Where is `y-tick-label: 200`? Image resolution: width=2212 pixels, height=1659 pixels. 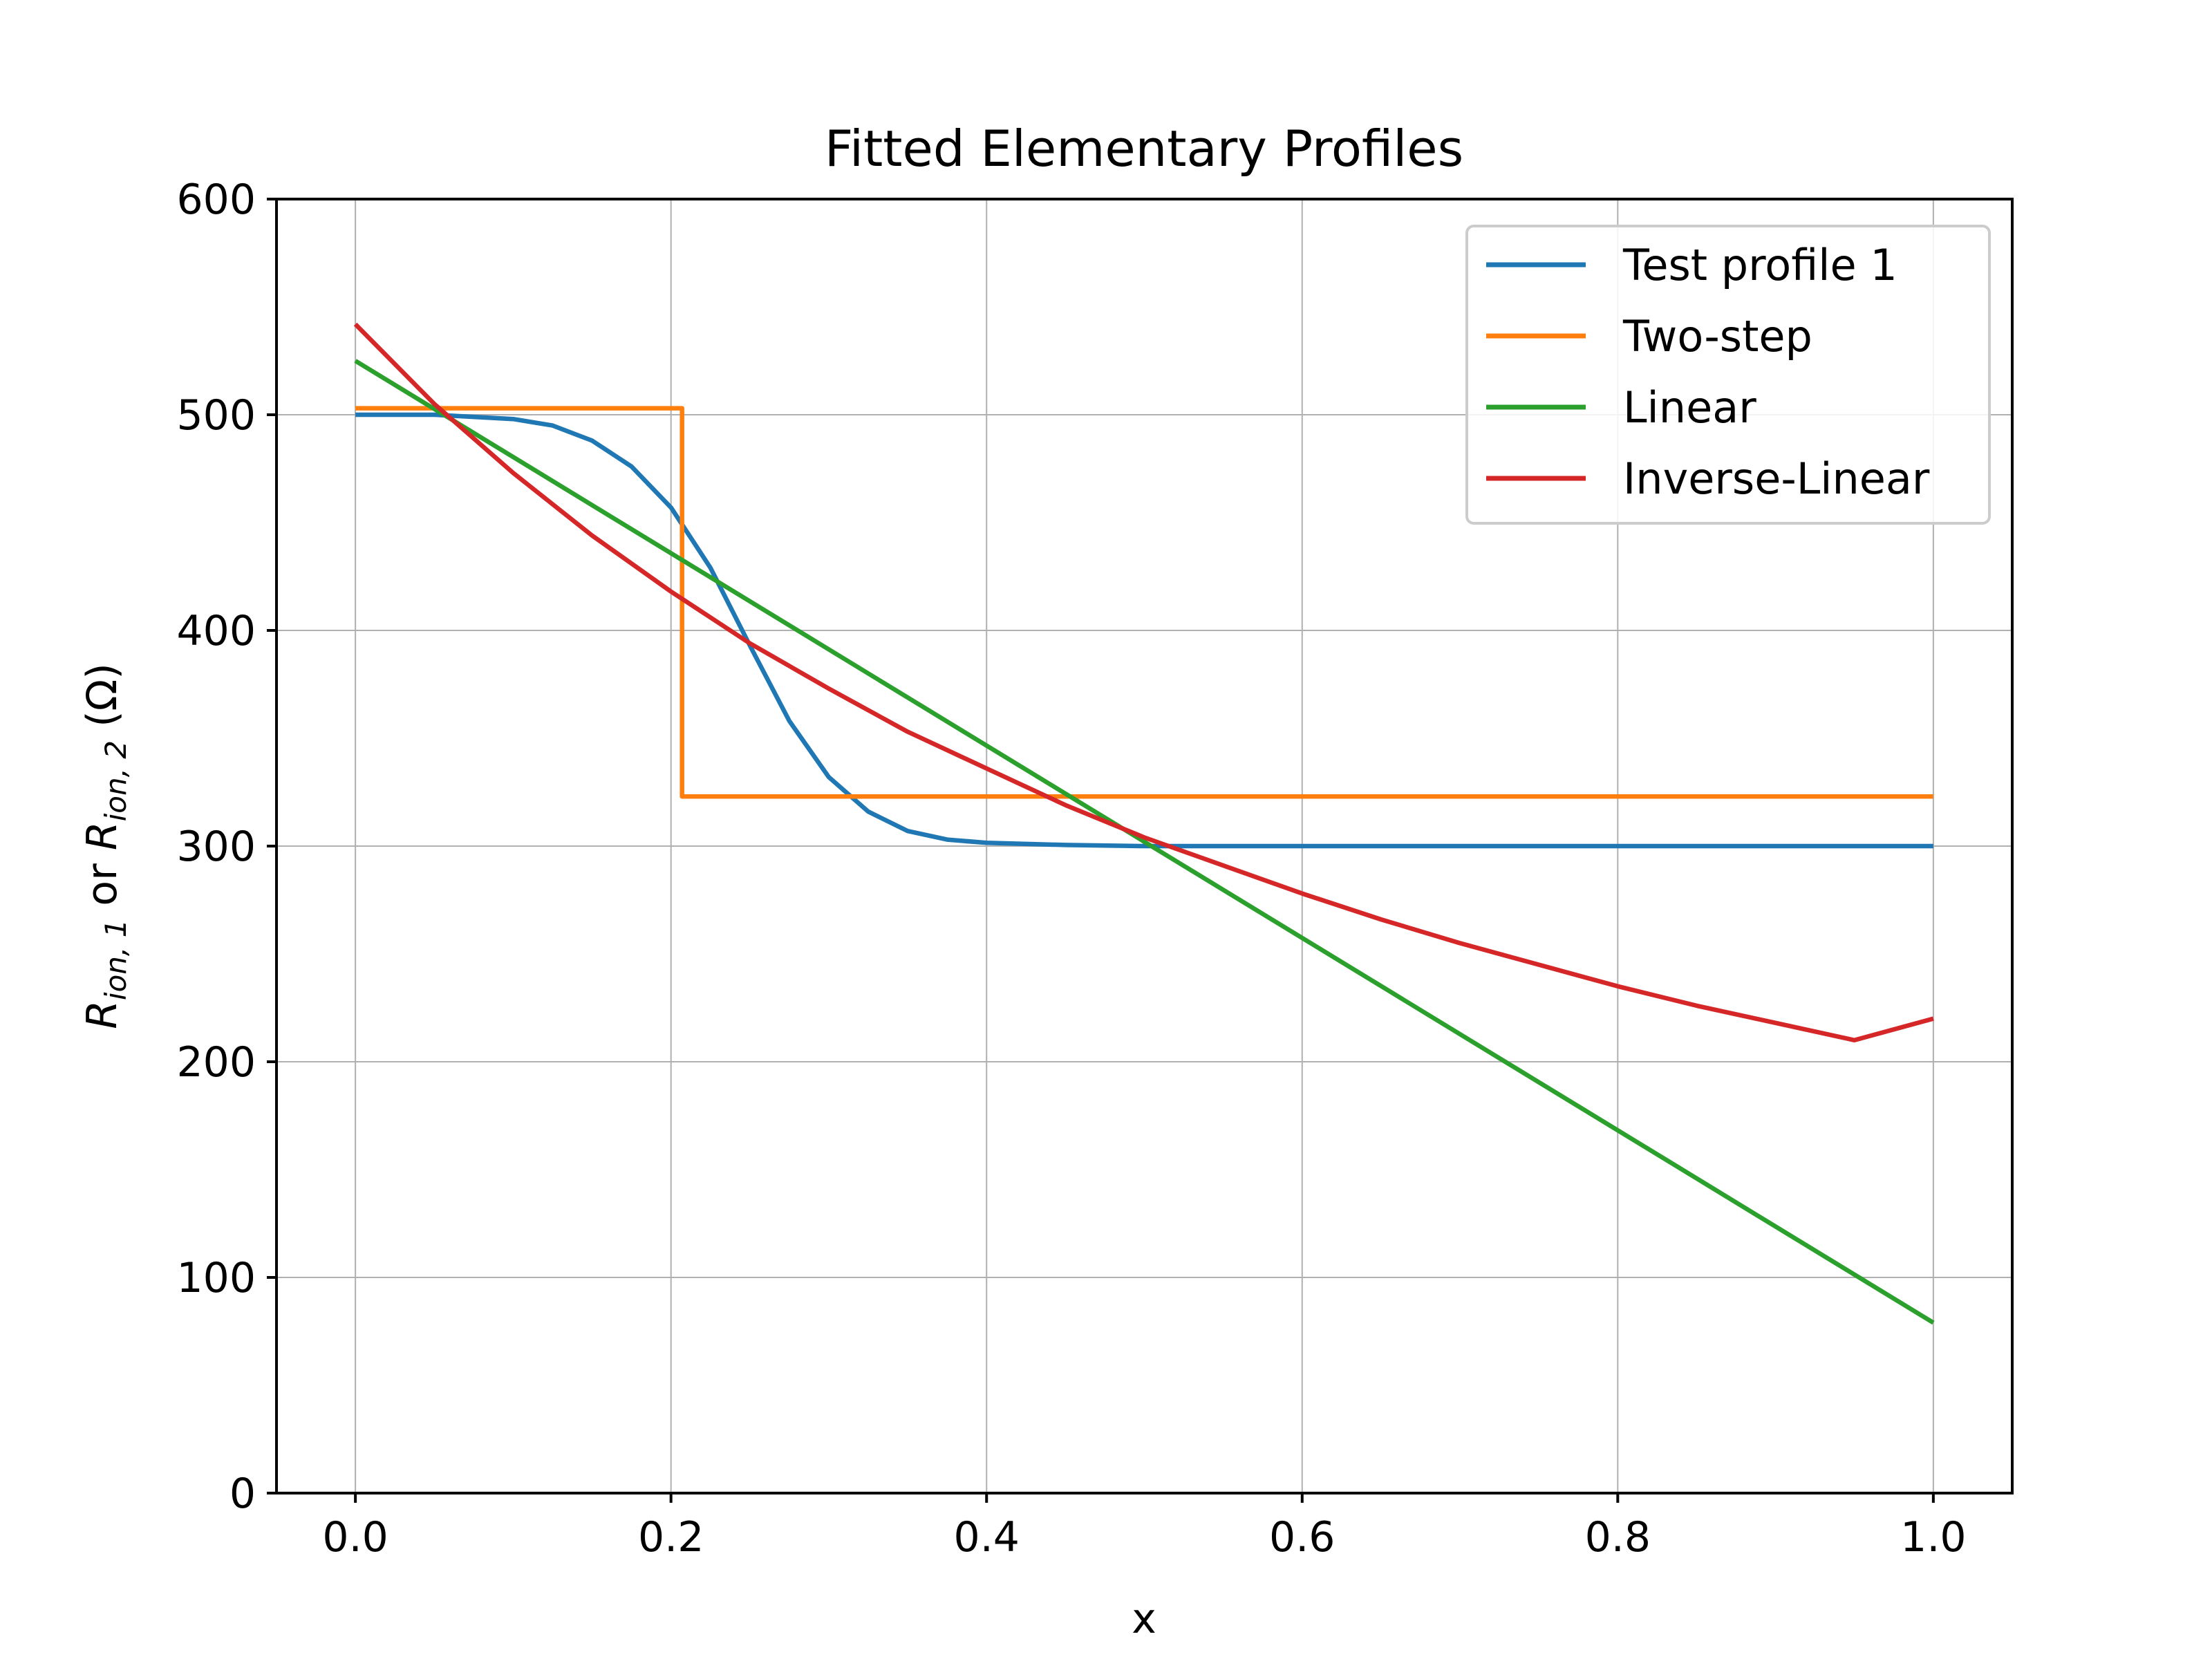
y-tick-label: 200 is located at coordinates (216, 1063).